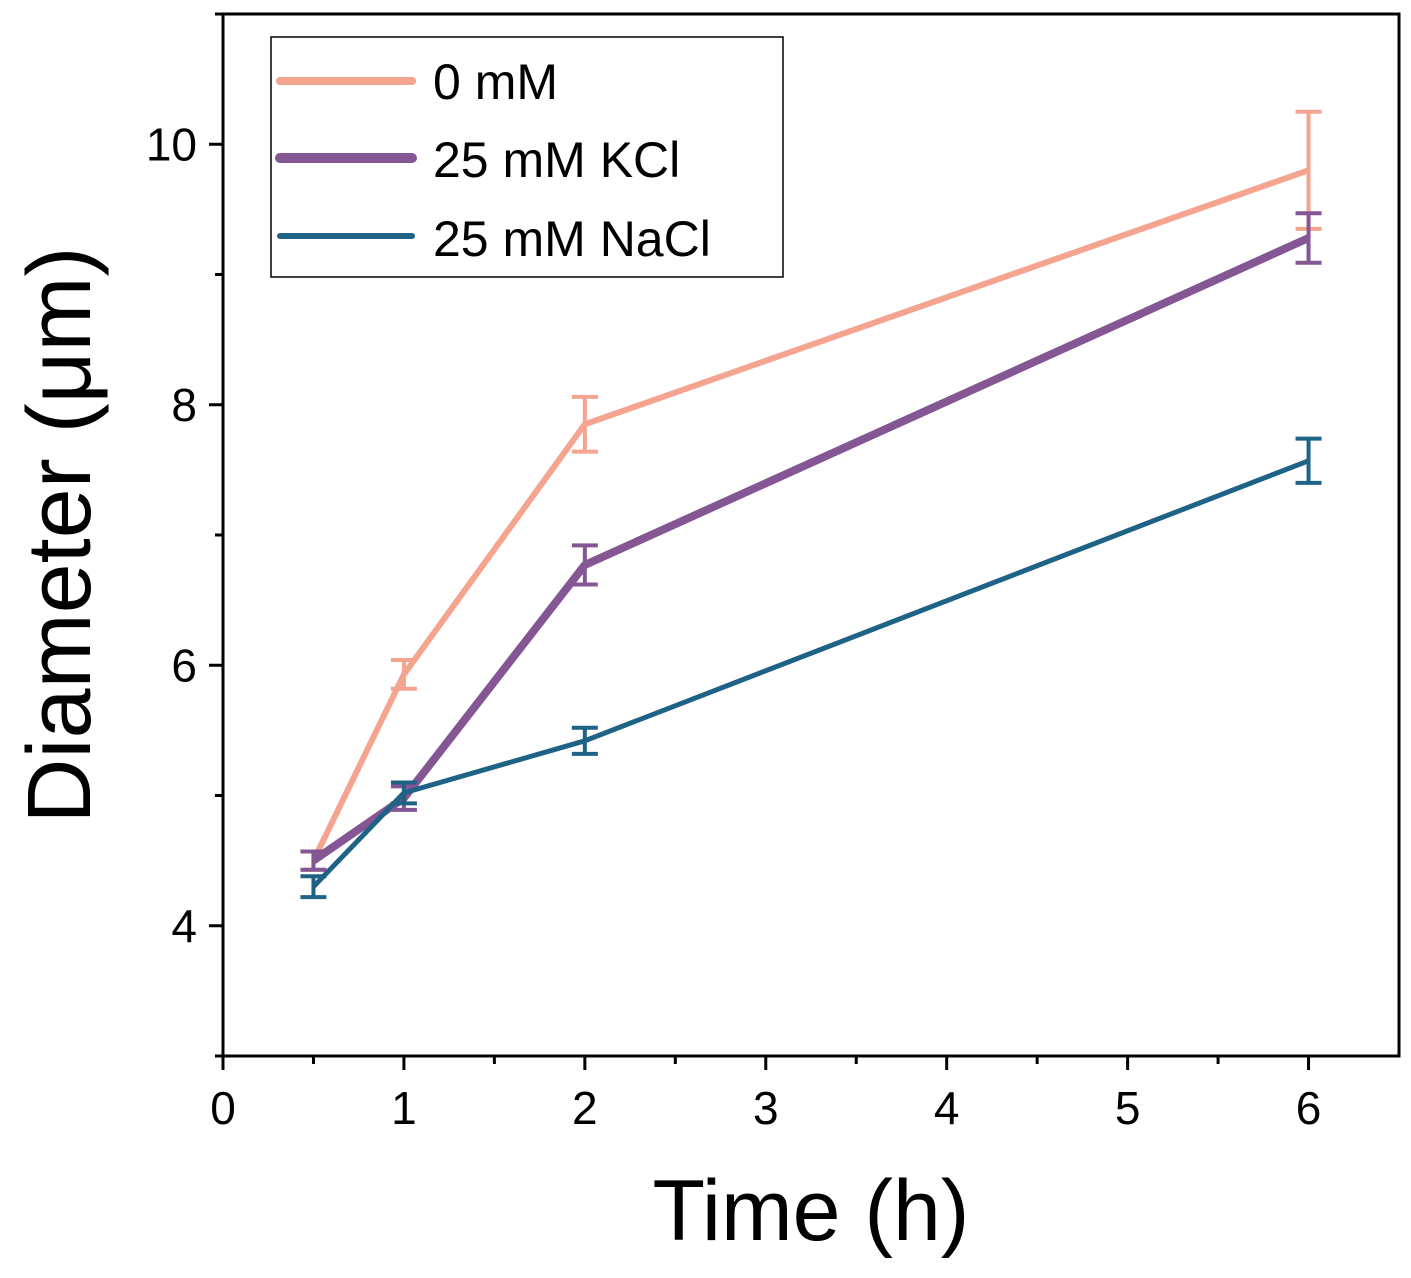 This screenshot has width=1411, height=1278. I want to click on x-tick-label: 6, so click(1309, 1108).